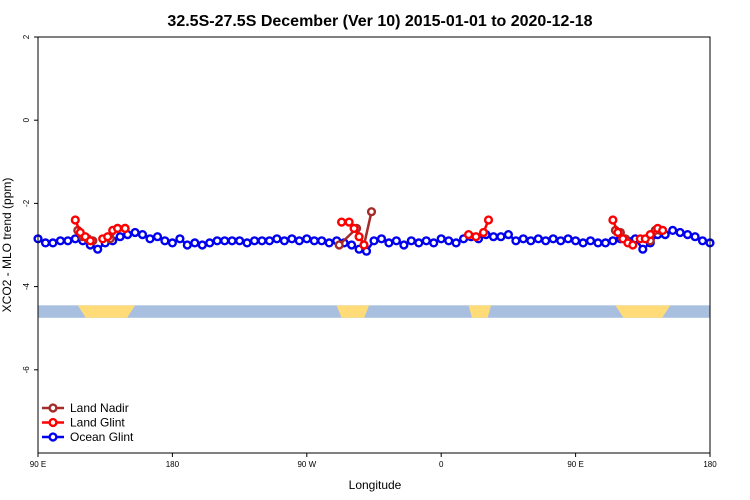 The height and width of the screenshot is (500, 750). Describe the element at coordinates (369, 232) in the screenshot. I see `series-land-glint` at that location.